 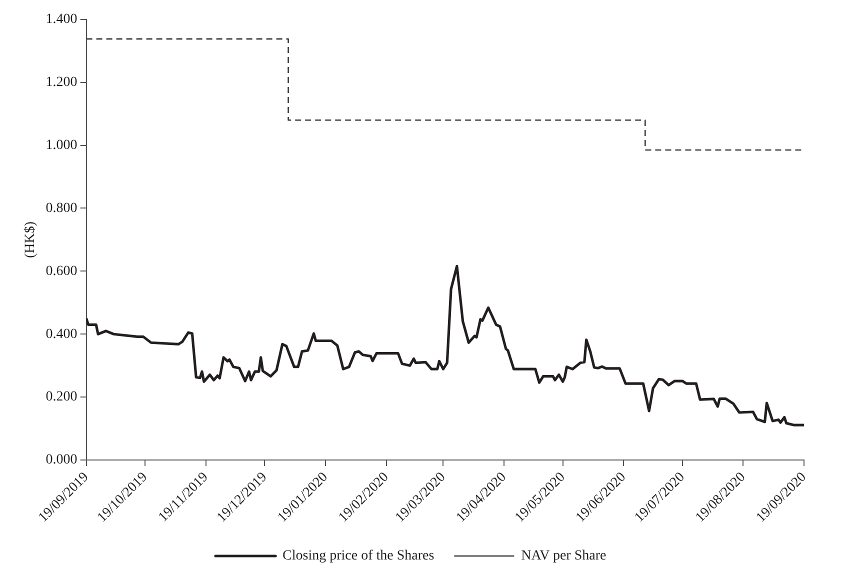 I want to click on legend-label: Closing price of the Shares, so click(x=358, y=556).